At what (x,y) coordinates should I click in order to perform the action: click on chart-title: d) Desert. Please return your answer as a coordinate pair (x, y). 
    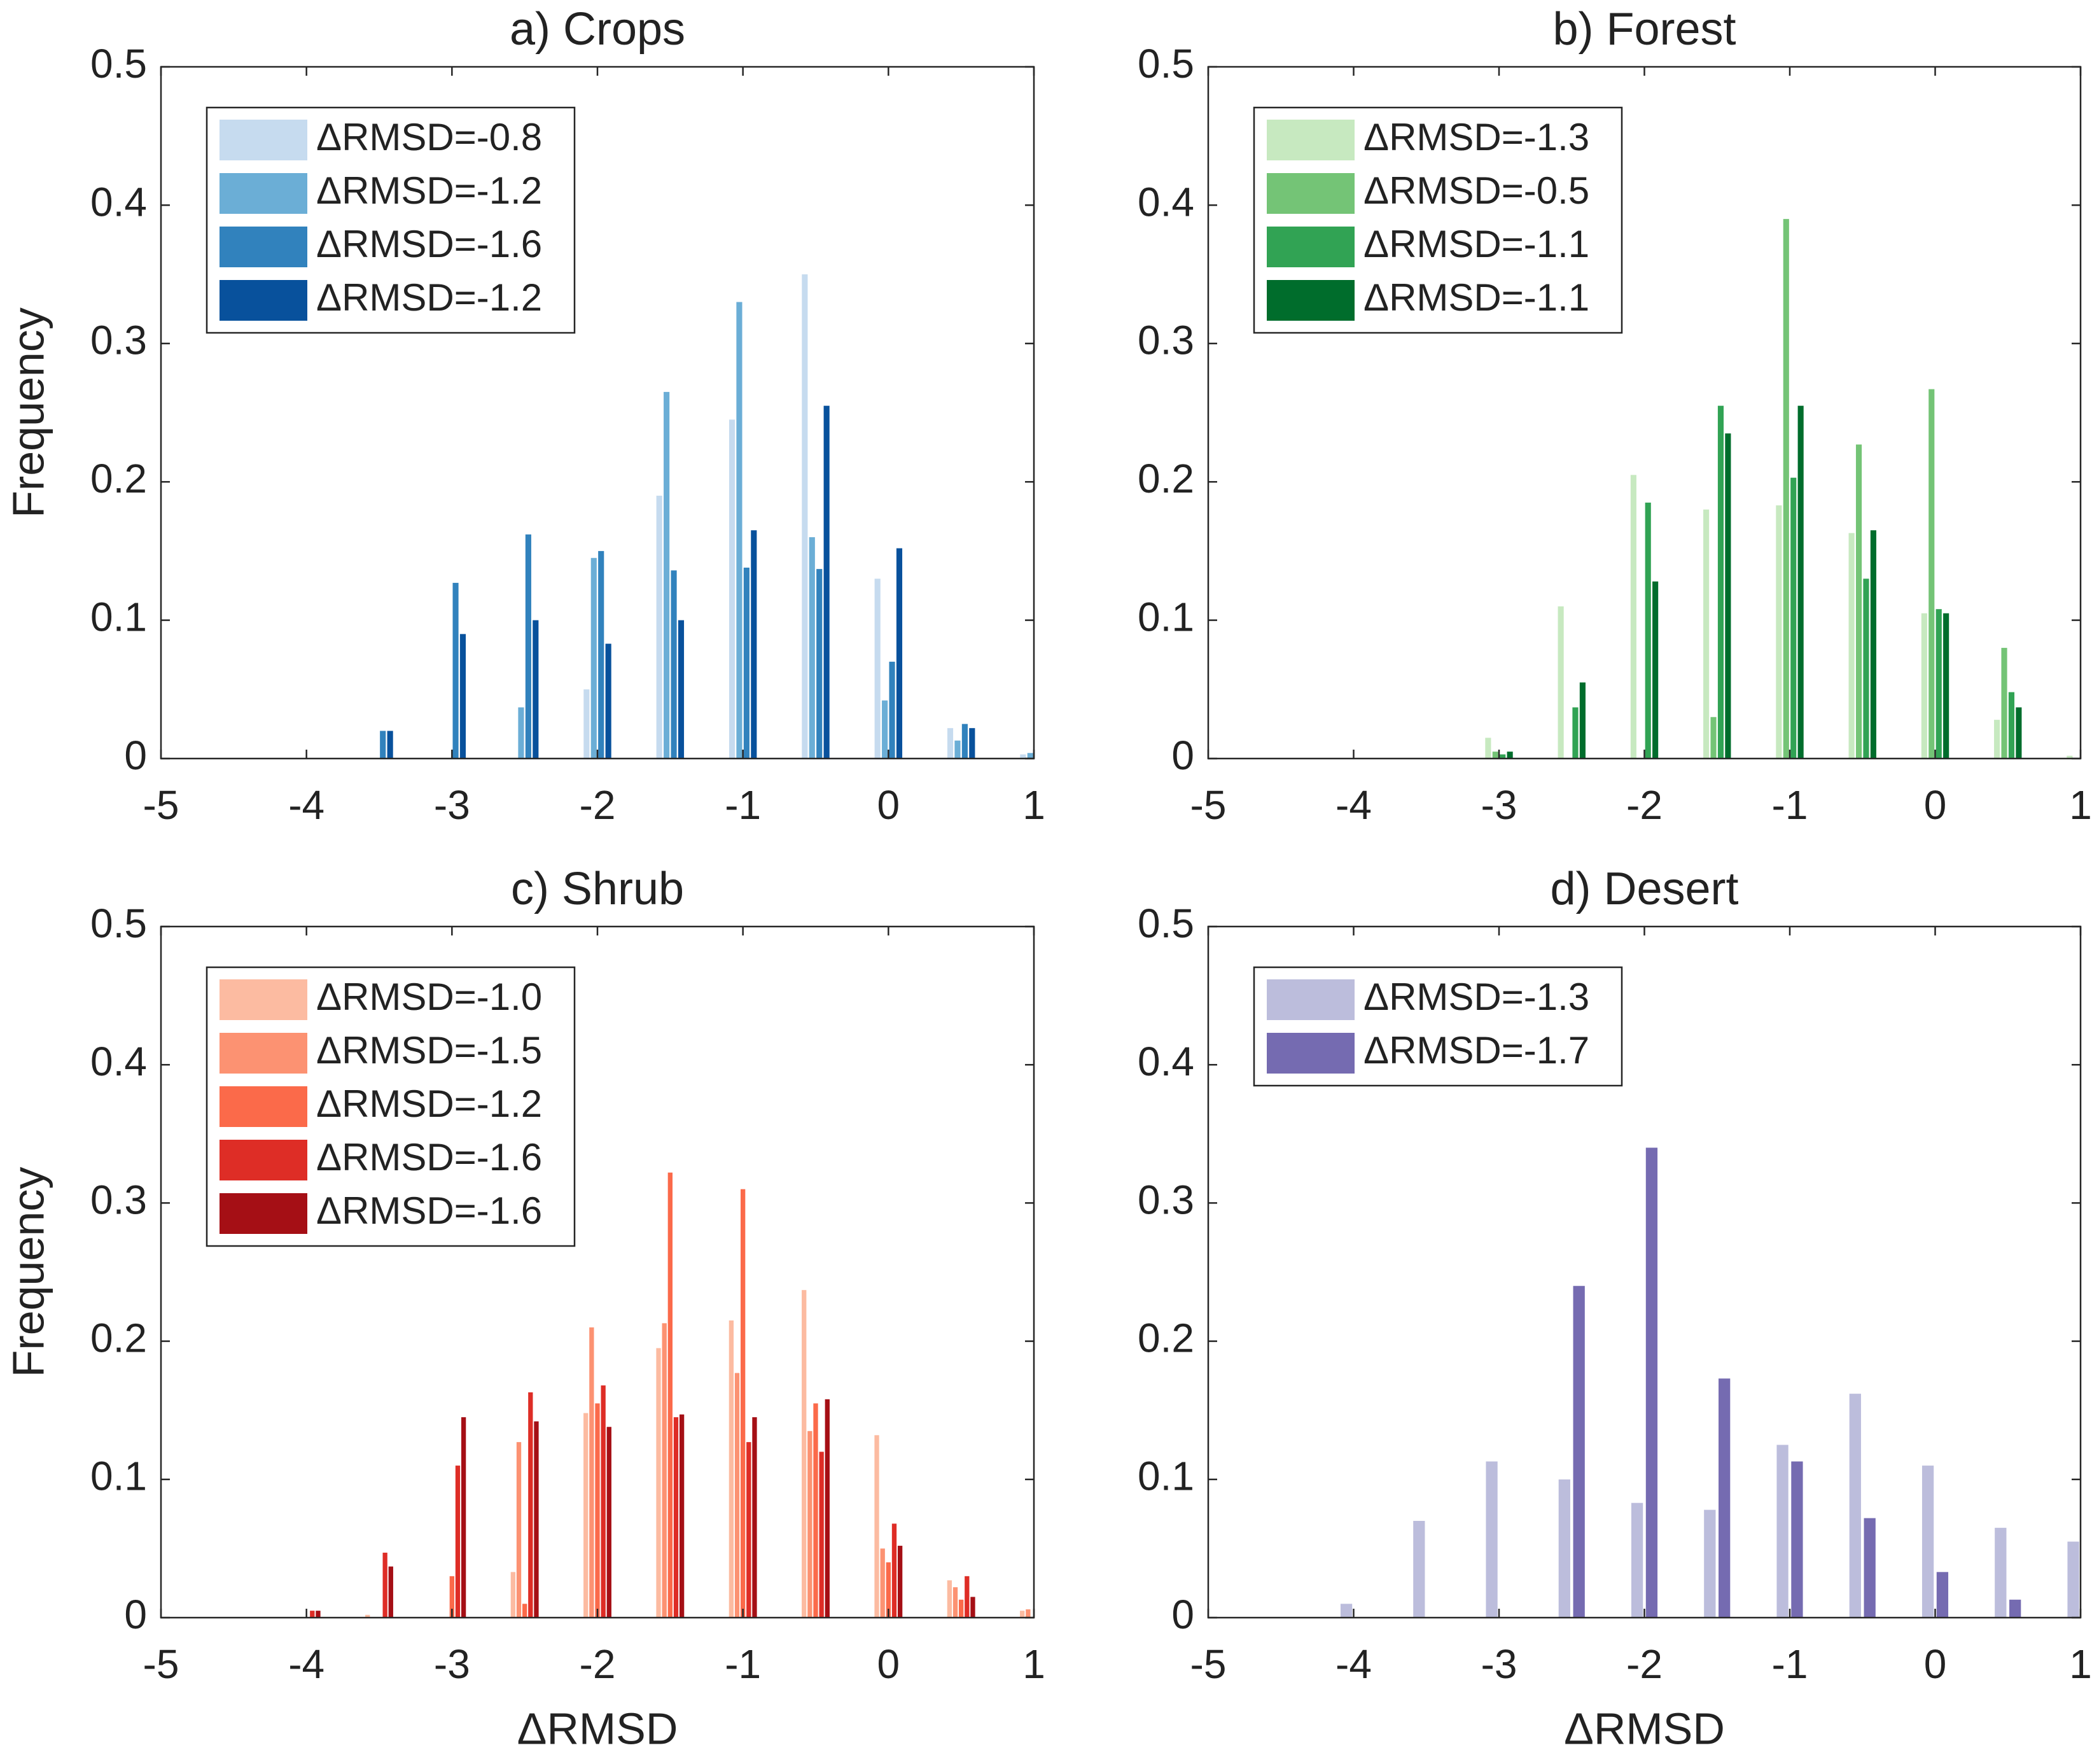
    Looking at the image, I should click on (1644, 889).